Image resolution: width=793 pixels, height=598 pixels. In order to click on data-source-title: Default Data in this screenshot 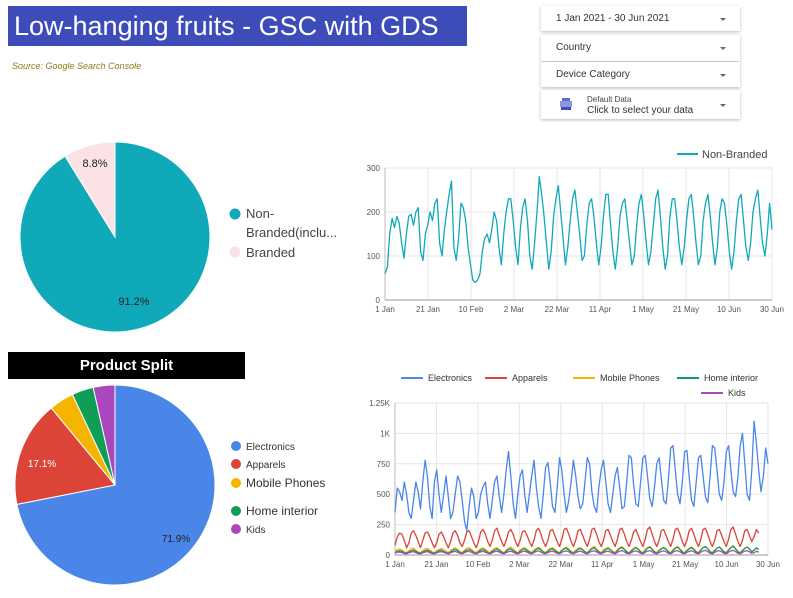, I will do `click(609, 99)`.